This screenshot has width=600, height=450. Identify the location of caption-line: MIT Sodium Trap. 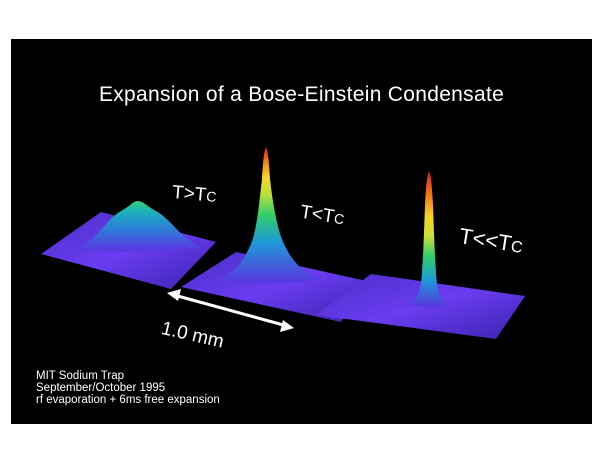
(80, 376).